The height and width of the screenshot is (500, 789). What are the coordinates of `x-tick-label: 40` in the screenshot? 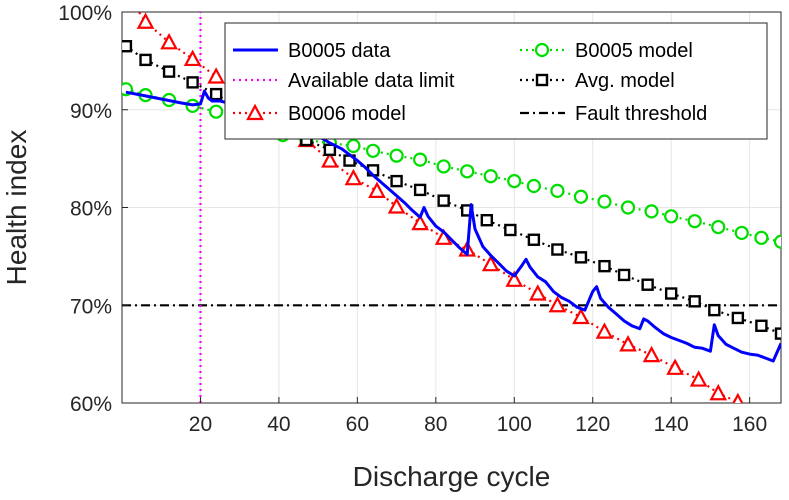 It's located at (278, 424).